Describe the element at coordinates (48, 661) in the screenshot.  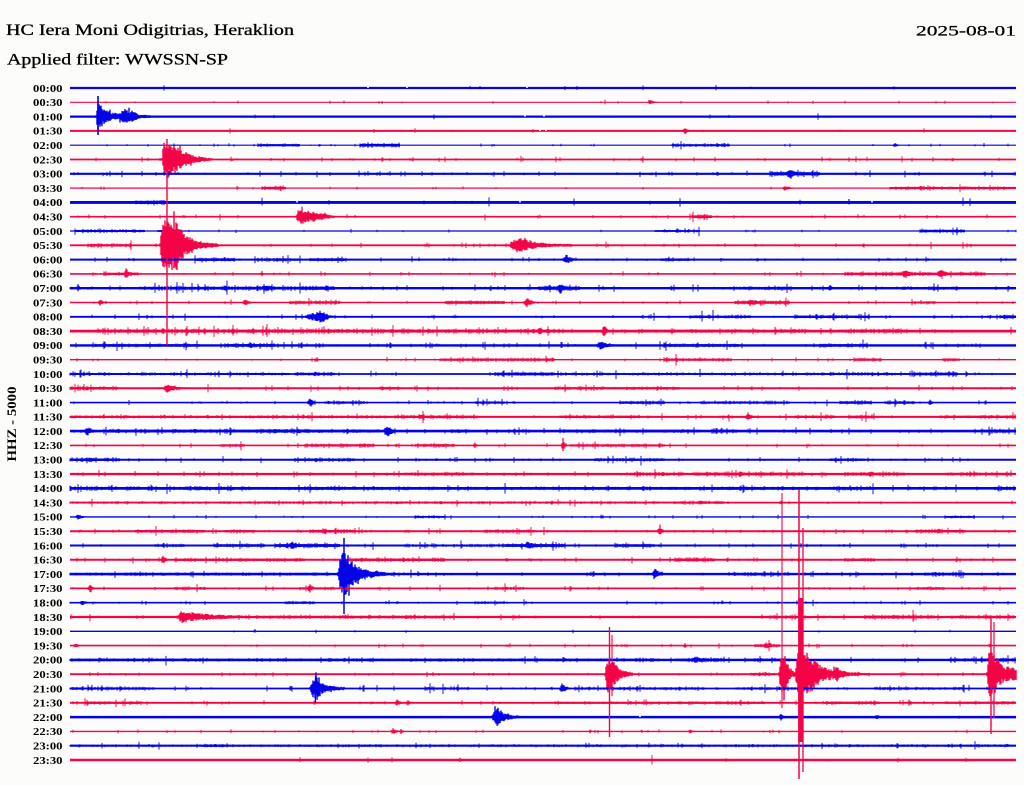
I see `svg-text: 20:00` at that location.